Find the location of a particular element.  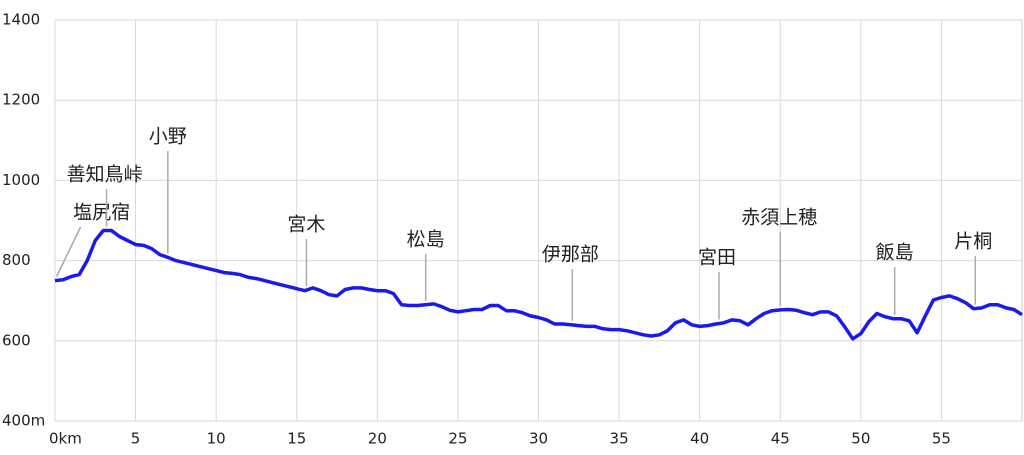

x-tick-label: 35 is located at coordinates (619, 439).